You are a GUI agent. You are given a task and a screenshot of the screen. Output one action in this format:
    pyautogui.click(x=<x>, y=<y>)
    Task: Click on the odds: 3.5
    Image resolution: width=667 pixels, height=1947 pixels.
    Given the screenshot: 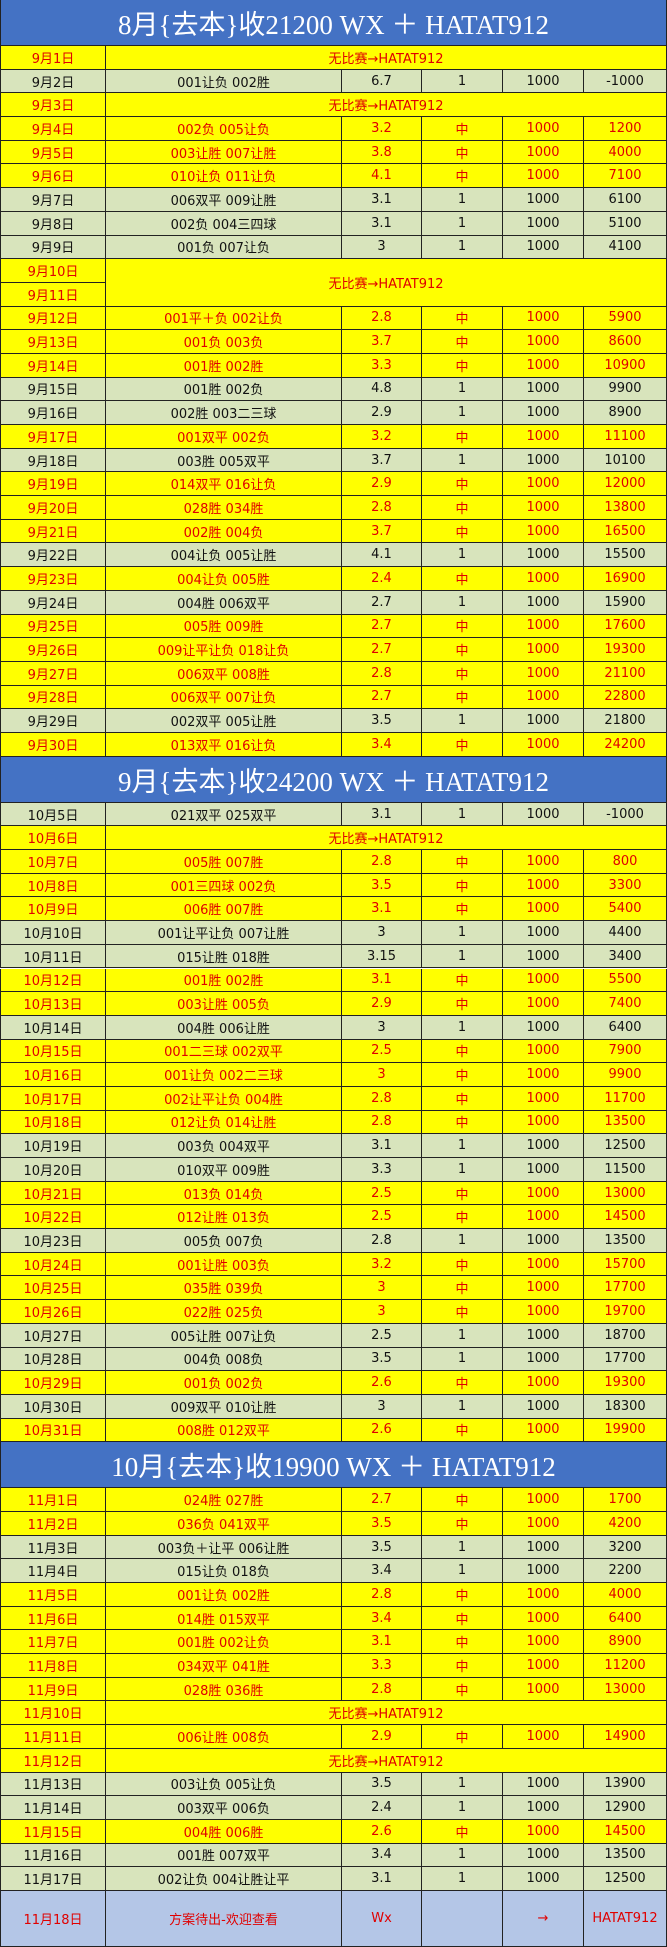 What is the action you would take?
    pyautogui.click(x=382, y=721)
    